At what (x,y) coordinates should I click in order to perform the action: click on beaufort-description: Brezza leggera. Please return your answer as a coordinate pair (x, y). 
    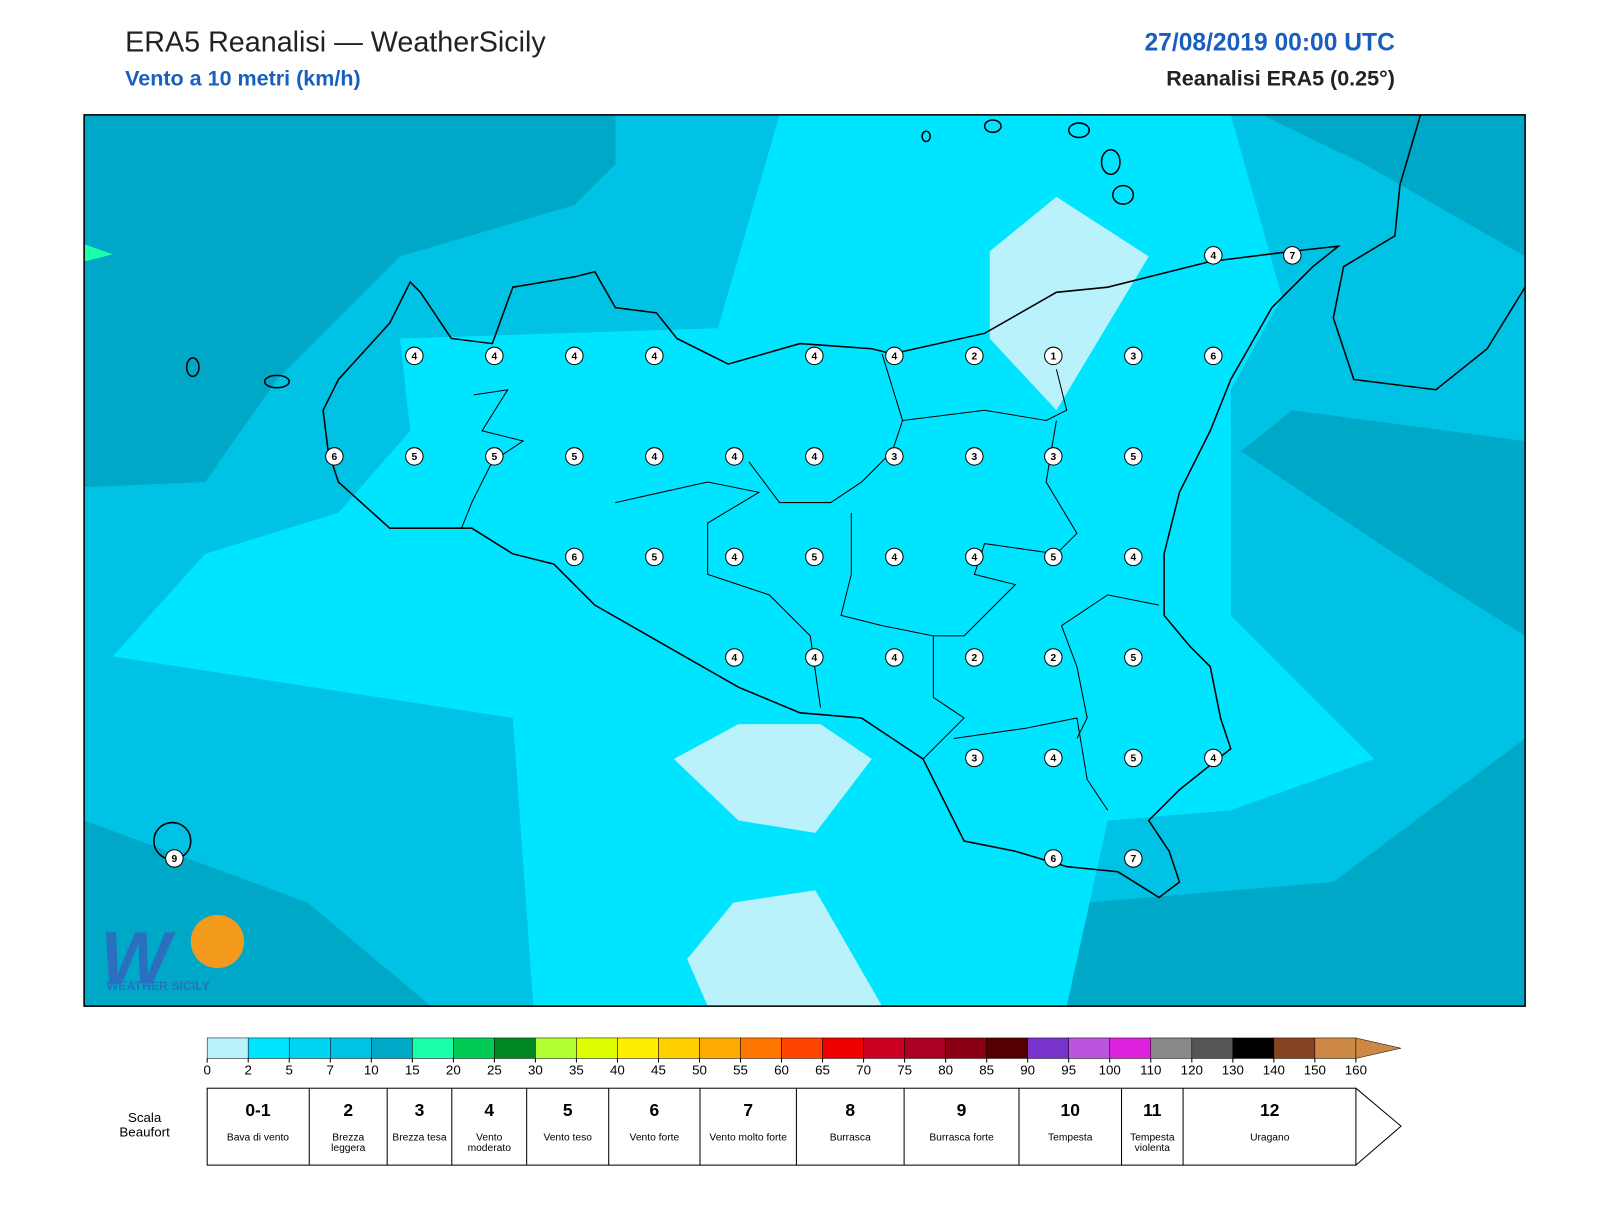
    Looking at the image, I should click on (348, 1143).